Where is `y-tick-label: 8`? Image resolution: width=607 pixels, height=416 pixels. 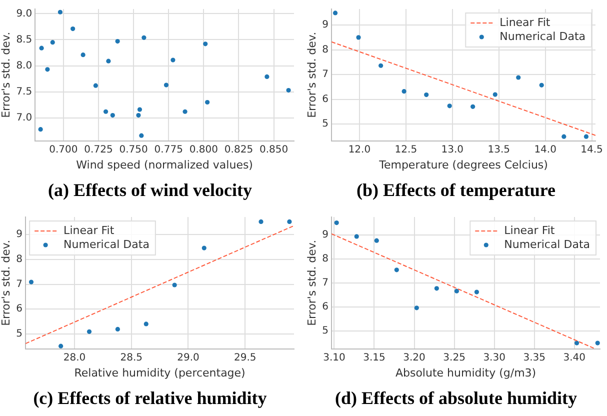
y-tick-label: 8 is located at coordinates (325, 50).